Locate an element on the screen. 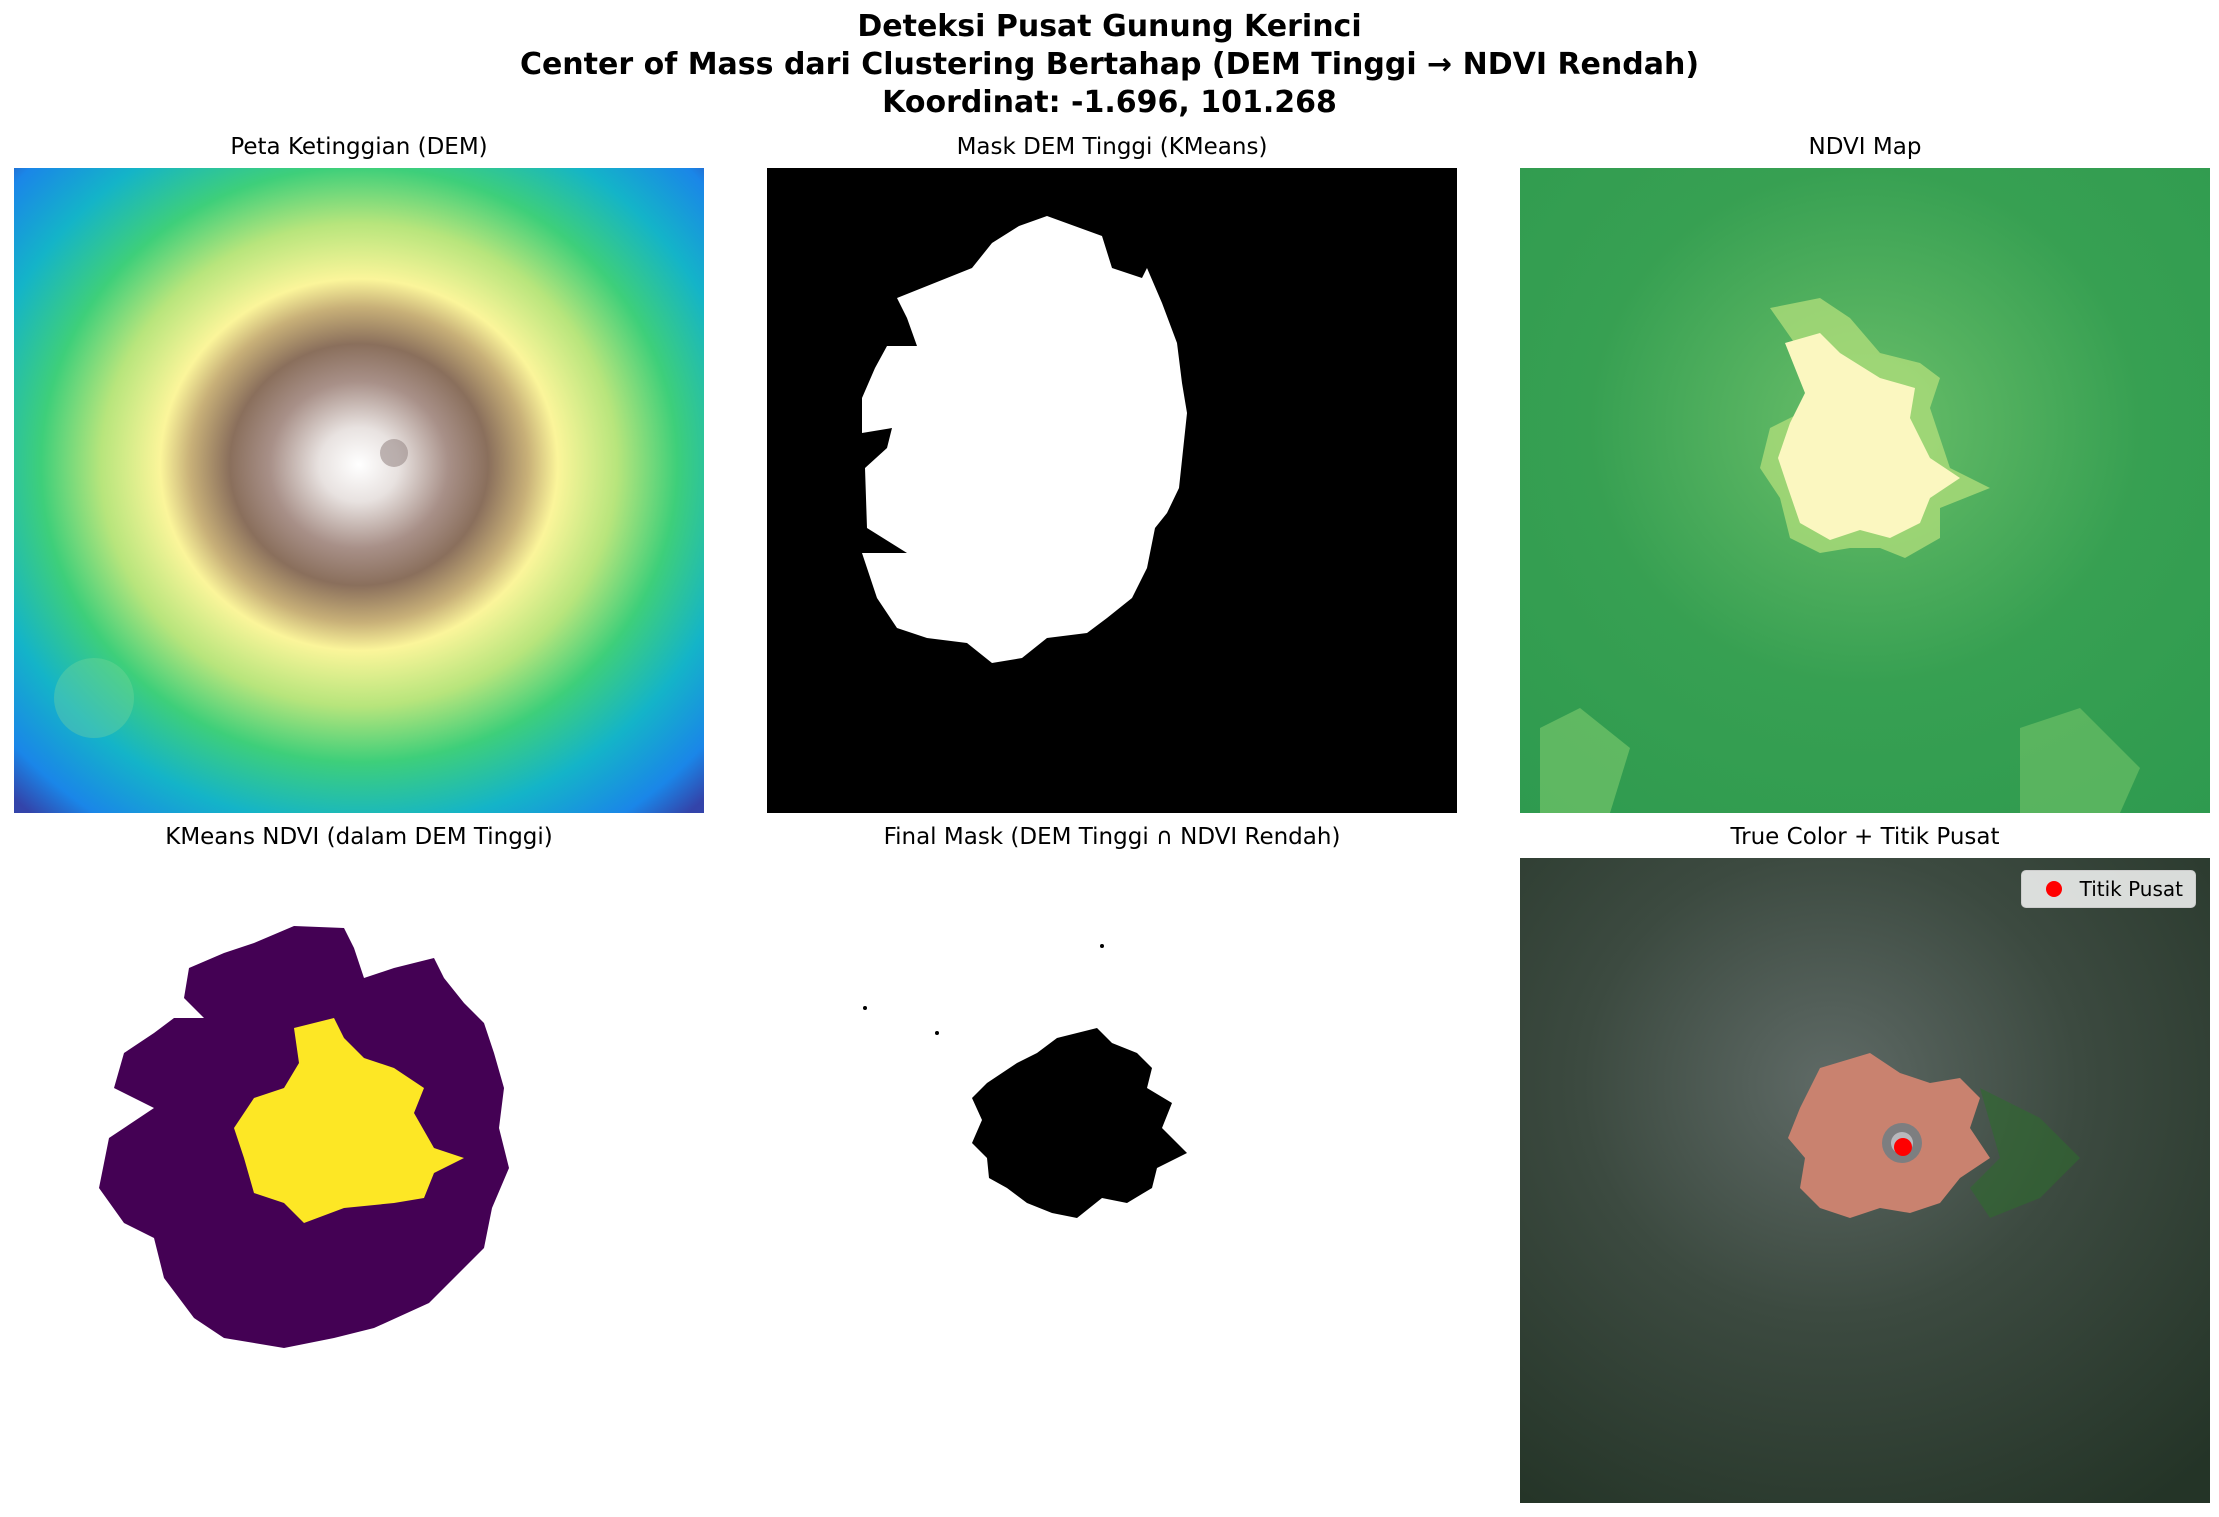  legend-marker-icon is located at coordinates (2053, 889).